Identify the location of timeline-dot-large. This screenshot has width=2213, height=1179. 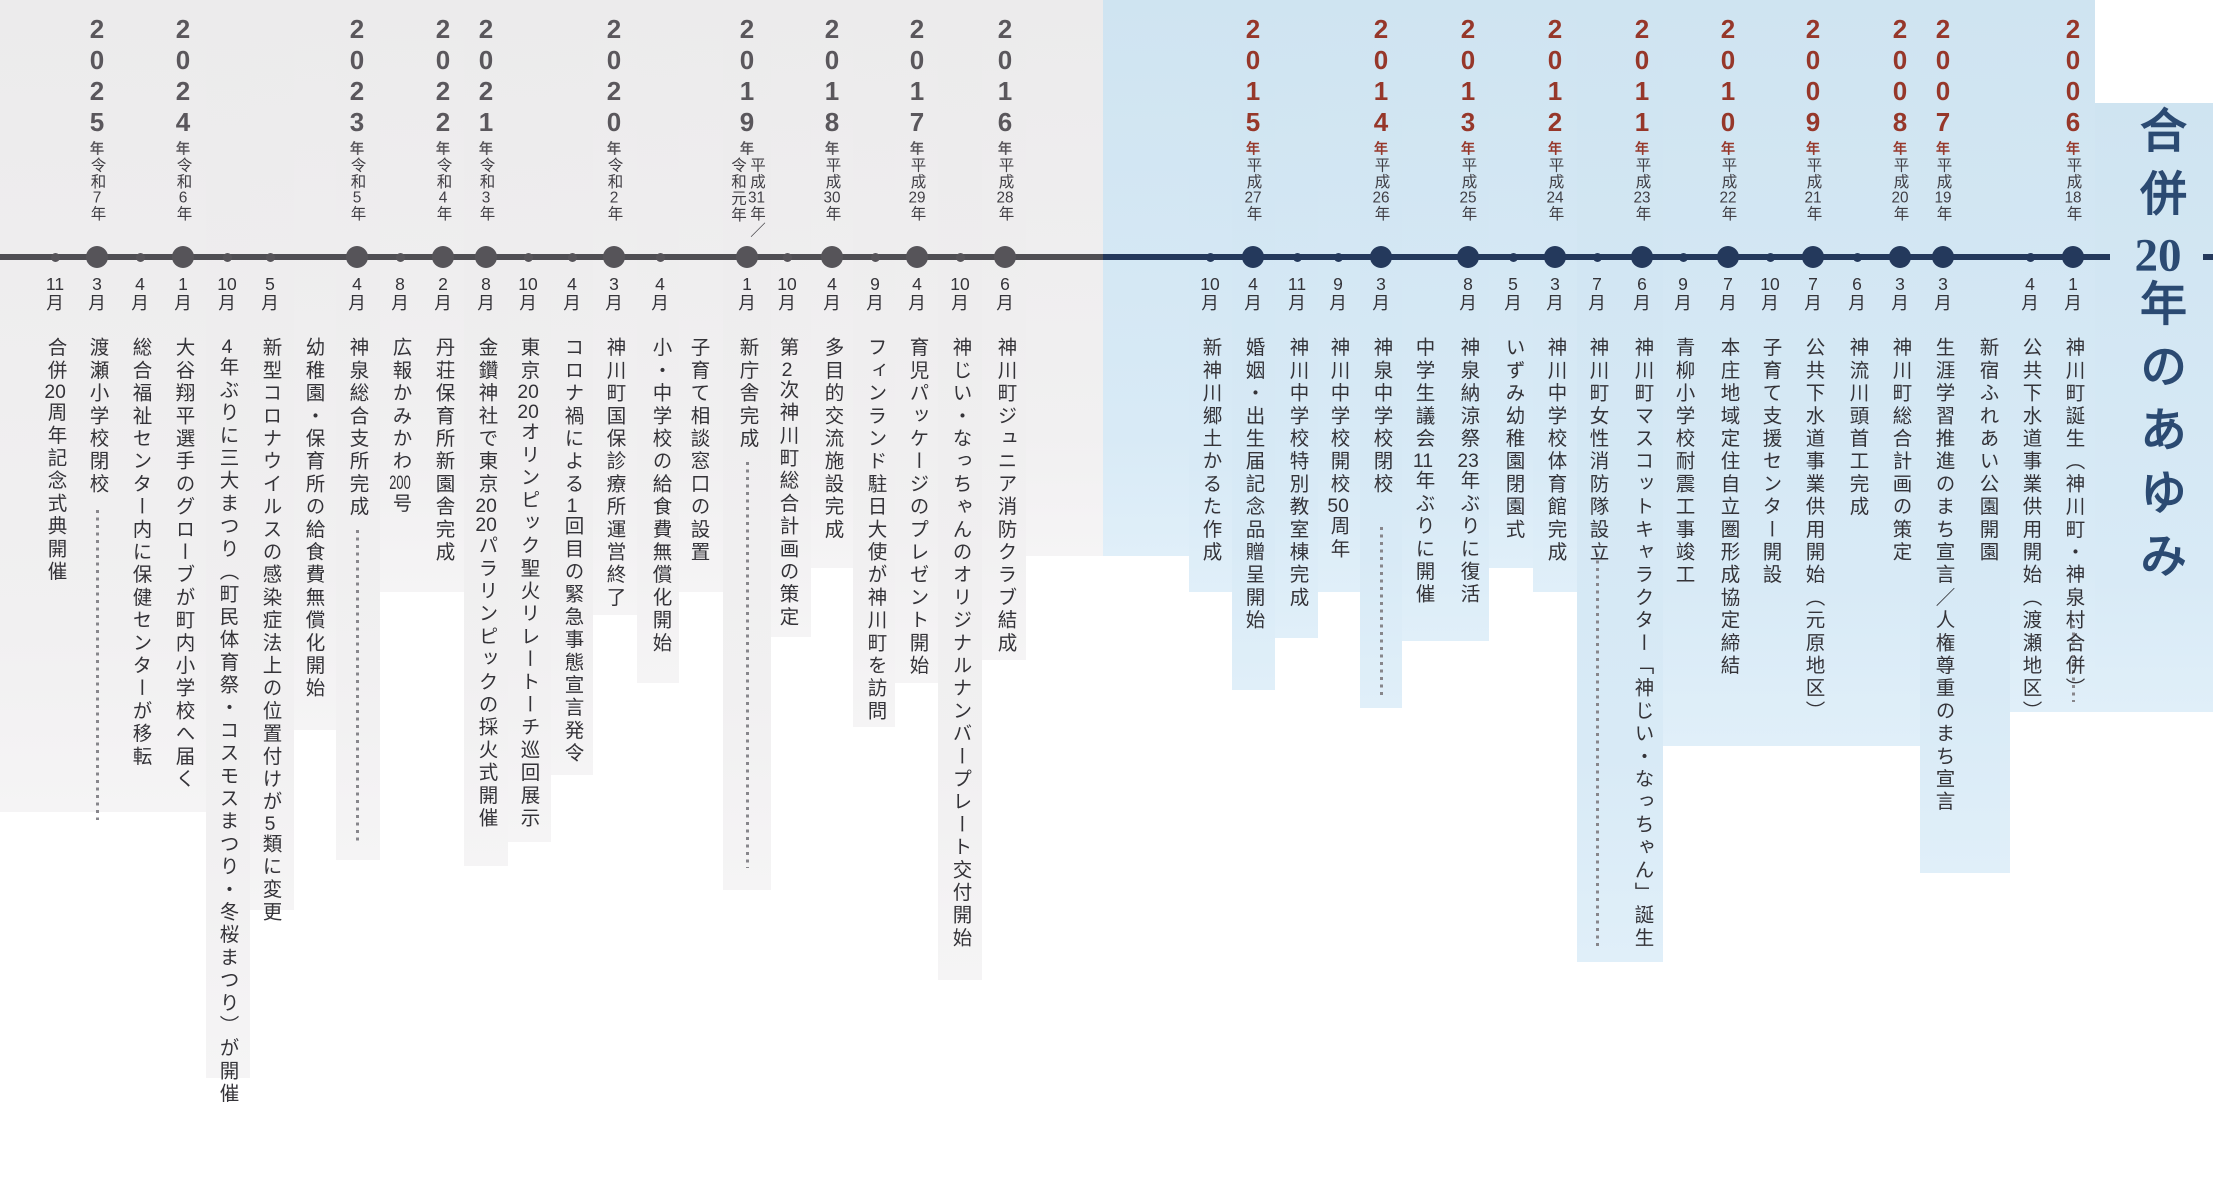
(486, 257).